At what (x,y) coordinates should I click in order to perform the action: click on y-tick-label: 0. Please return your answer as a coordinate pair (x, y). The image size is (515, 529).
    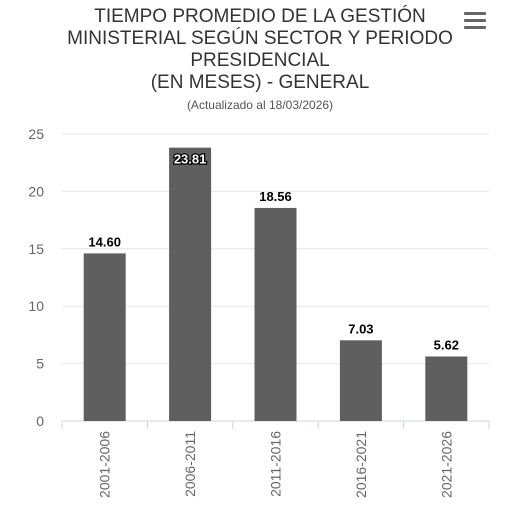
    Looking at the image, I should click on (40, 421).